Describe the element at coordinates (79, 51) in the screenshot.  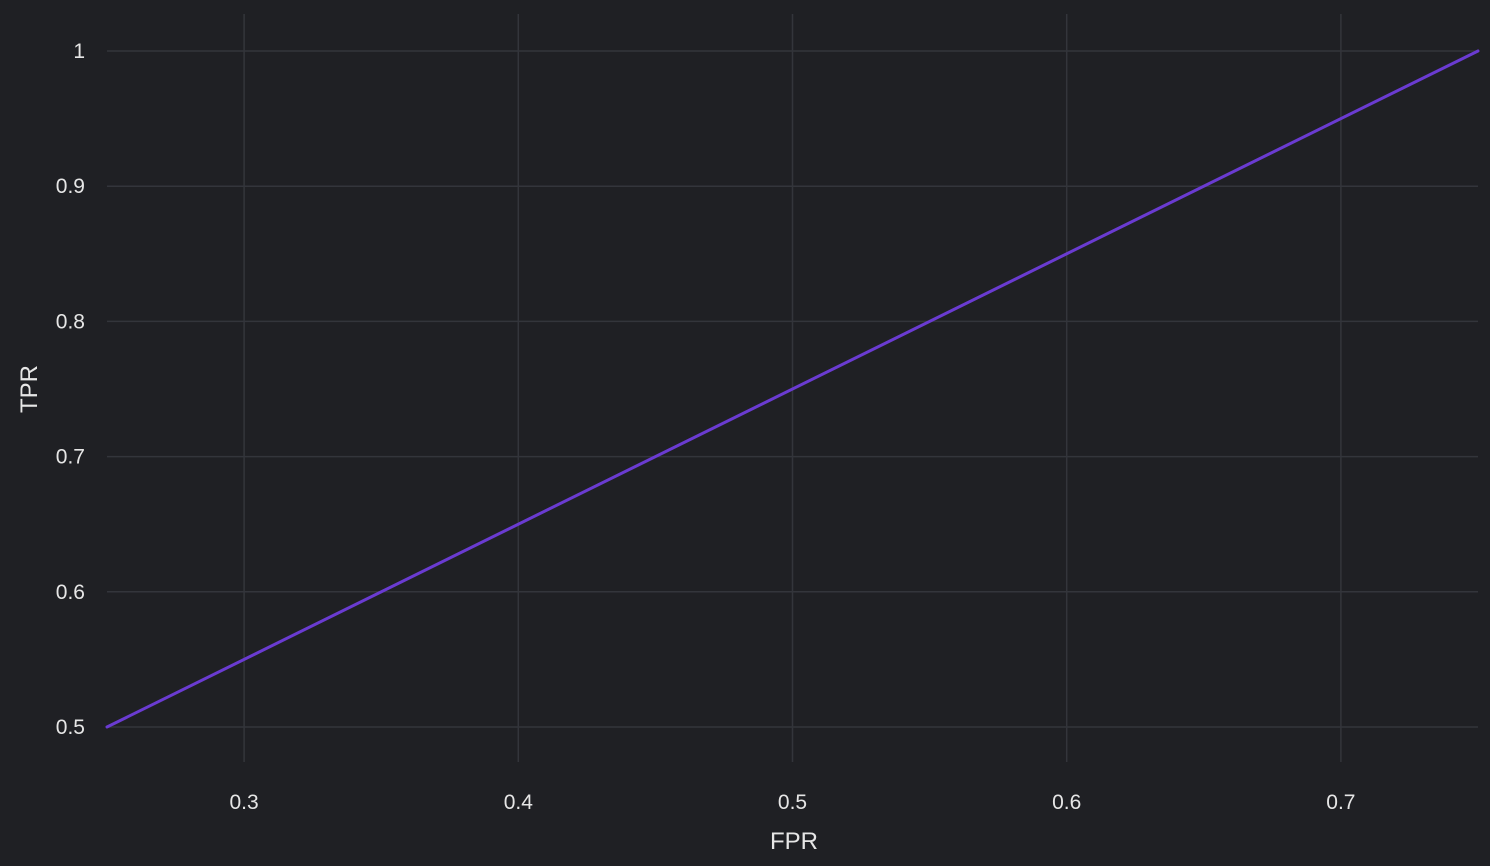
I see `y-tick-label: 1` at that location.